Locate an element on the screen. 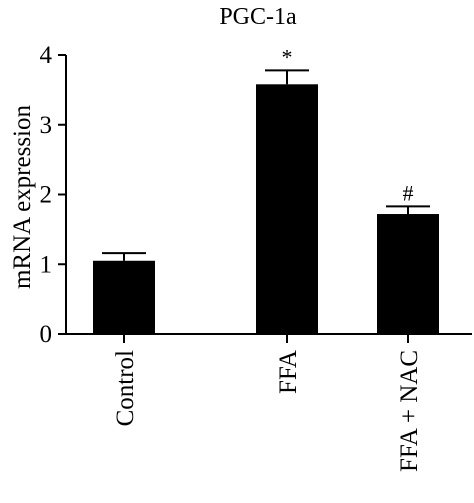 Image resolution: width=474 pixels, height=503 pixels. significance-marker: # is located at coordinates (408, 192).